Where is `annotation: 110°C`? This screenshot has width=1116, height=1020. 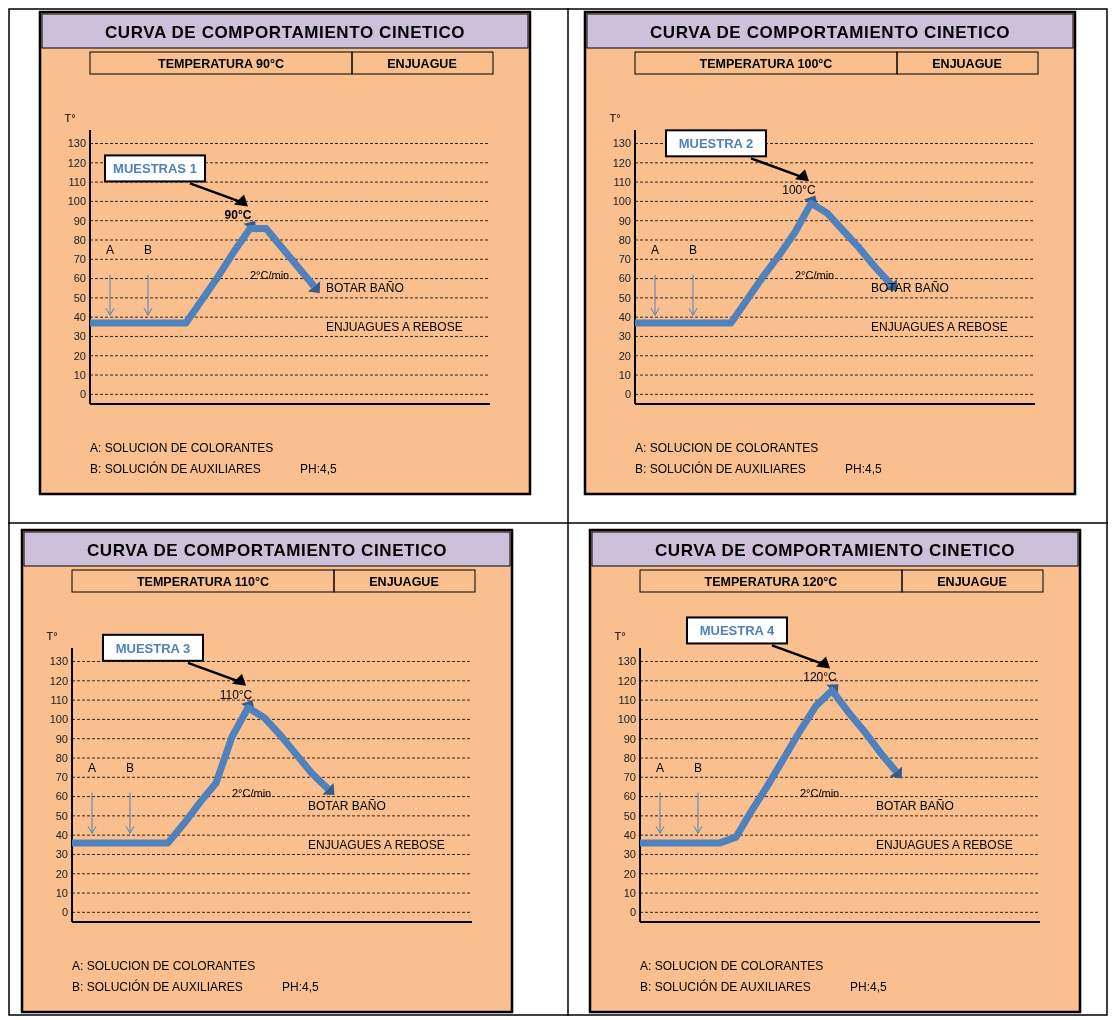 annotation: 110°C is located at coordinates (236, 694).